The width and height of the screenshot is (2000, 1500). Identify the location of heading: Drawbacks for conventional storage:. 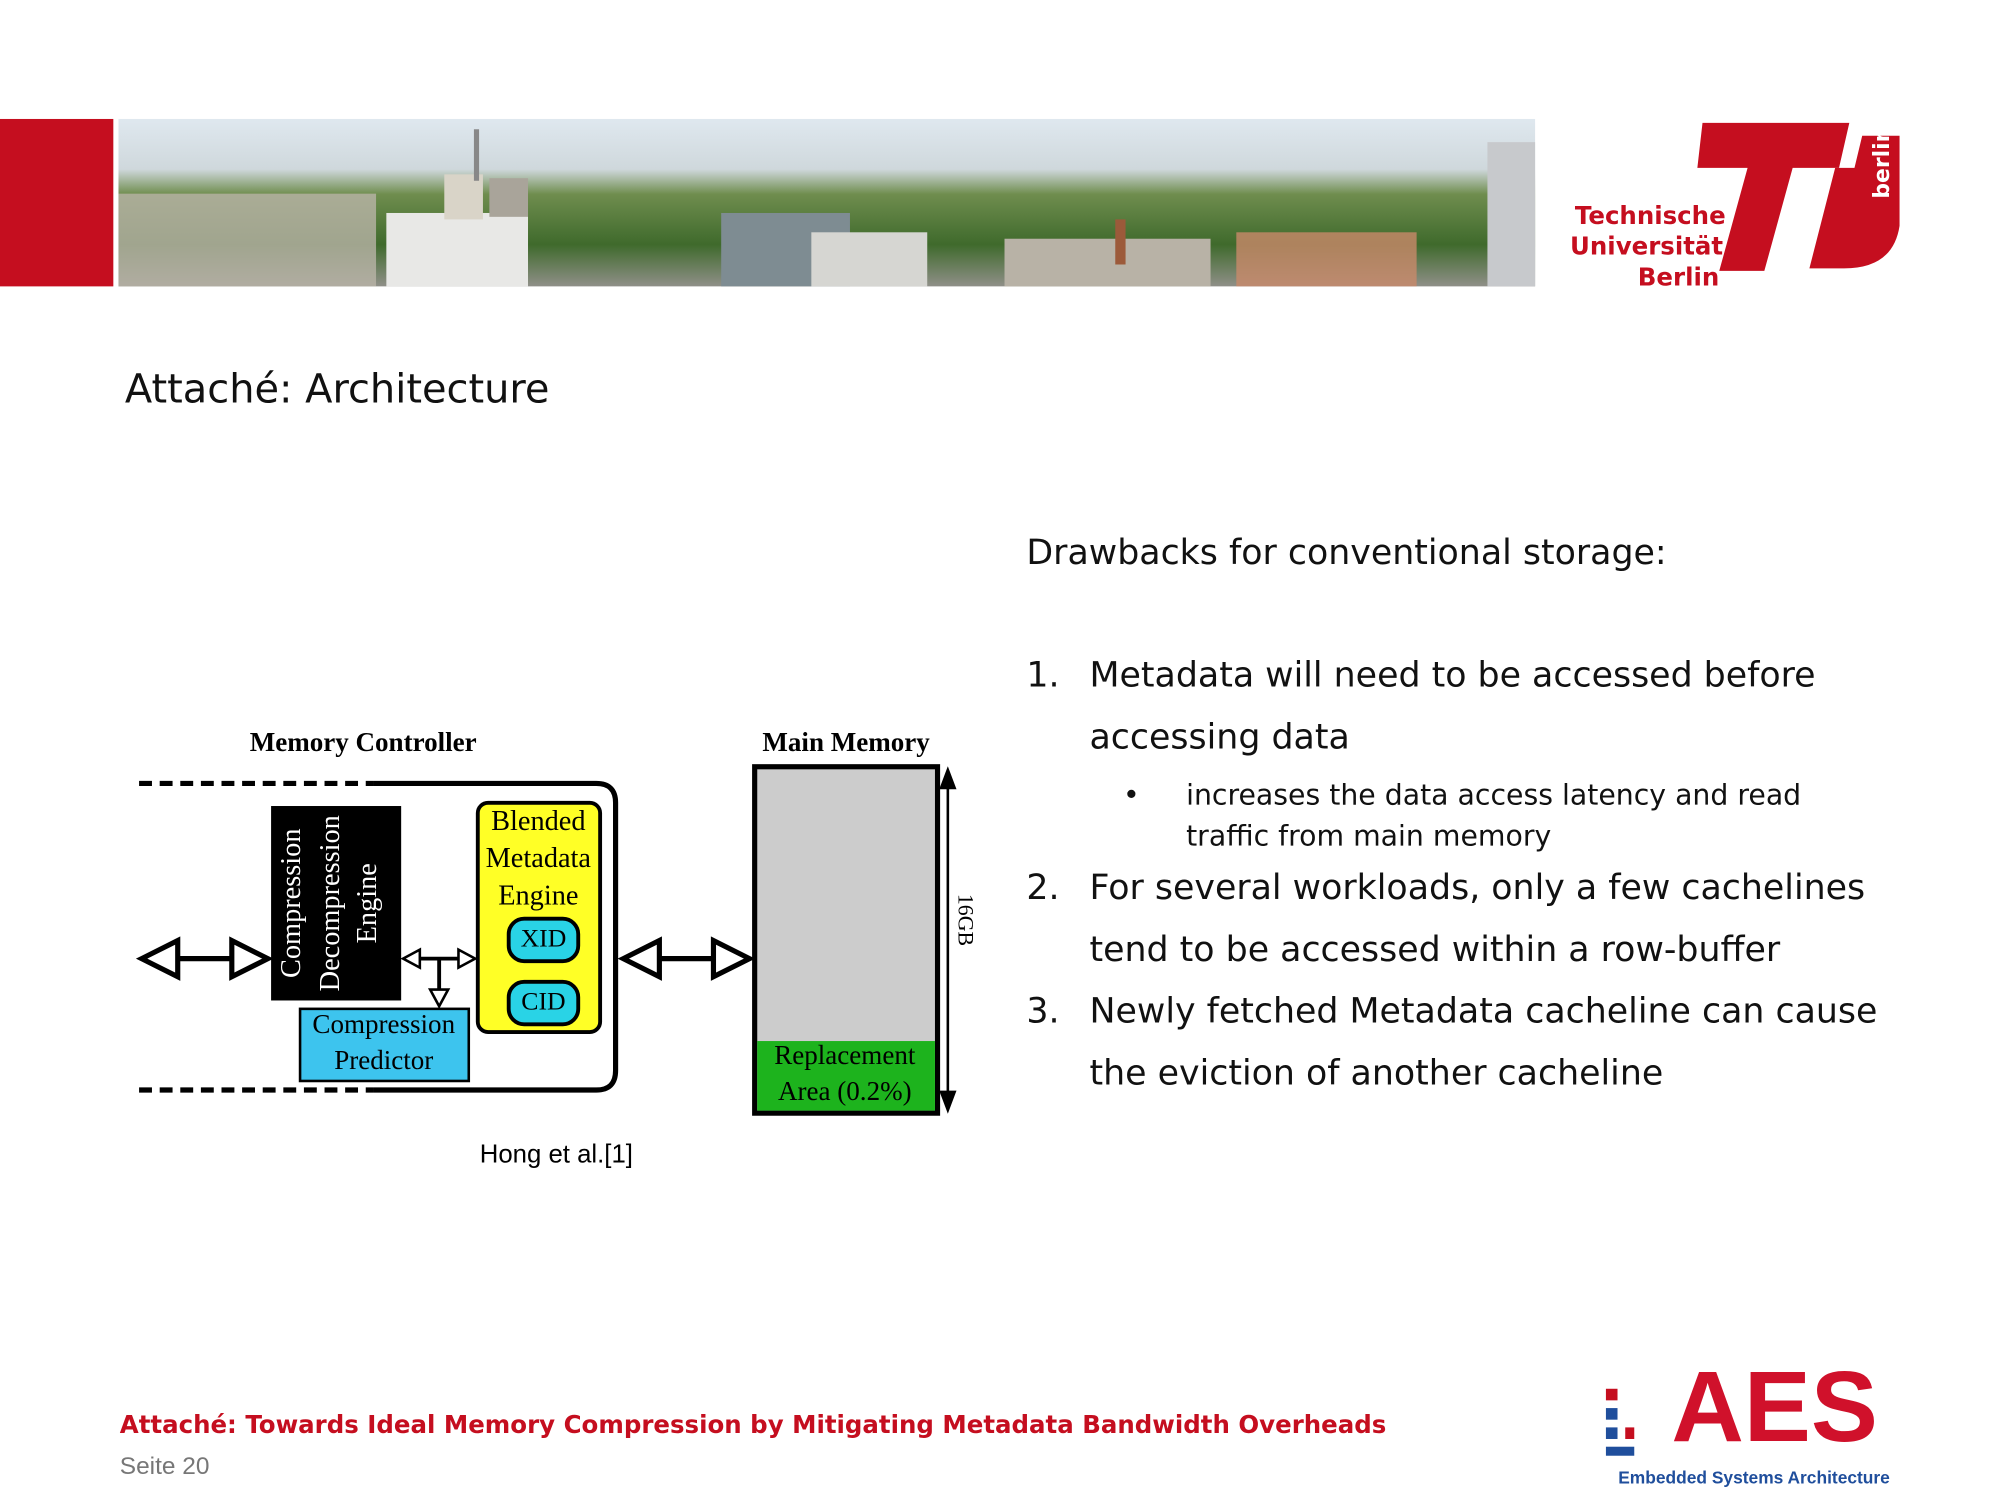
(1346, 553).